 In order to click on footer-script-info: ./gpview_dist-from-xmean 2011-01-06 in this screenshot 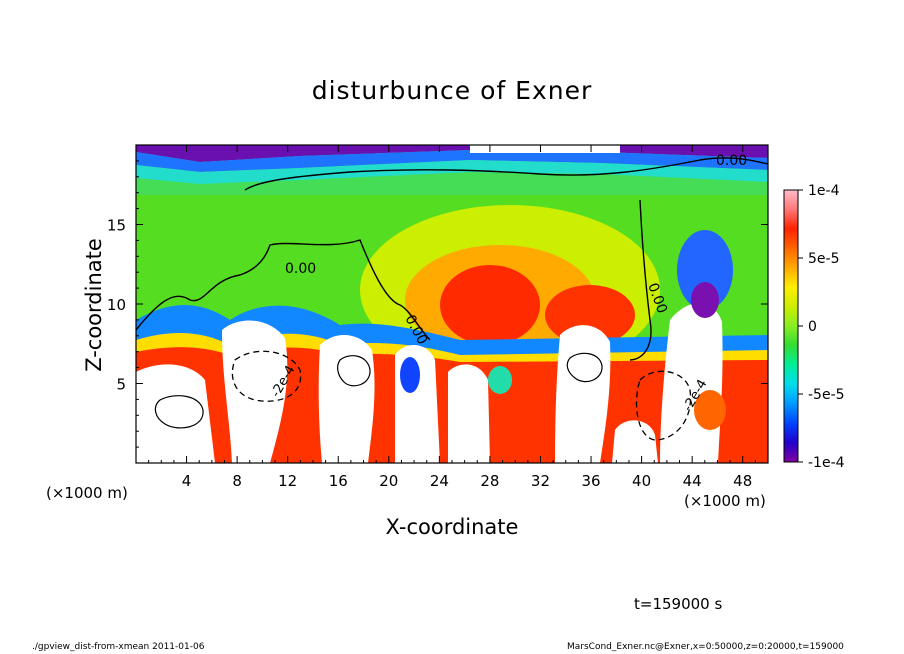, I will do `click(118, 647)`.